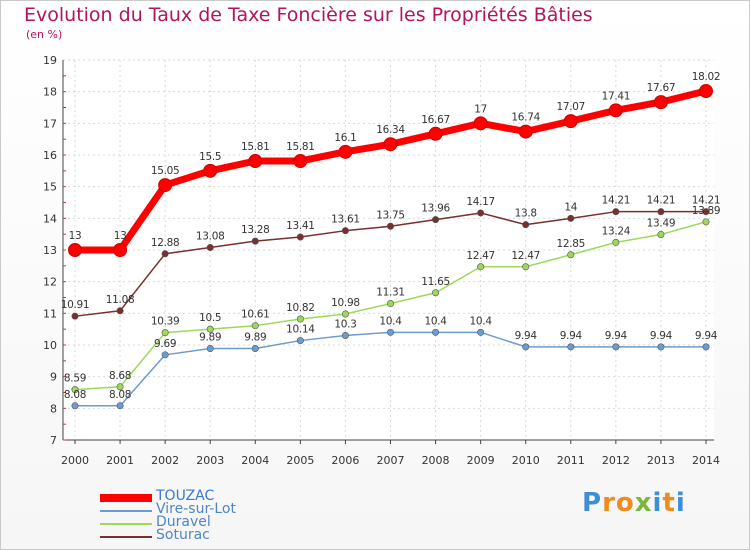 The height and width of the screenshot is (550, 750). Describe the element at coordinates (481, 460) in the screenshot. I see `x-tick-label: 2009` at that location.